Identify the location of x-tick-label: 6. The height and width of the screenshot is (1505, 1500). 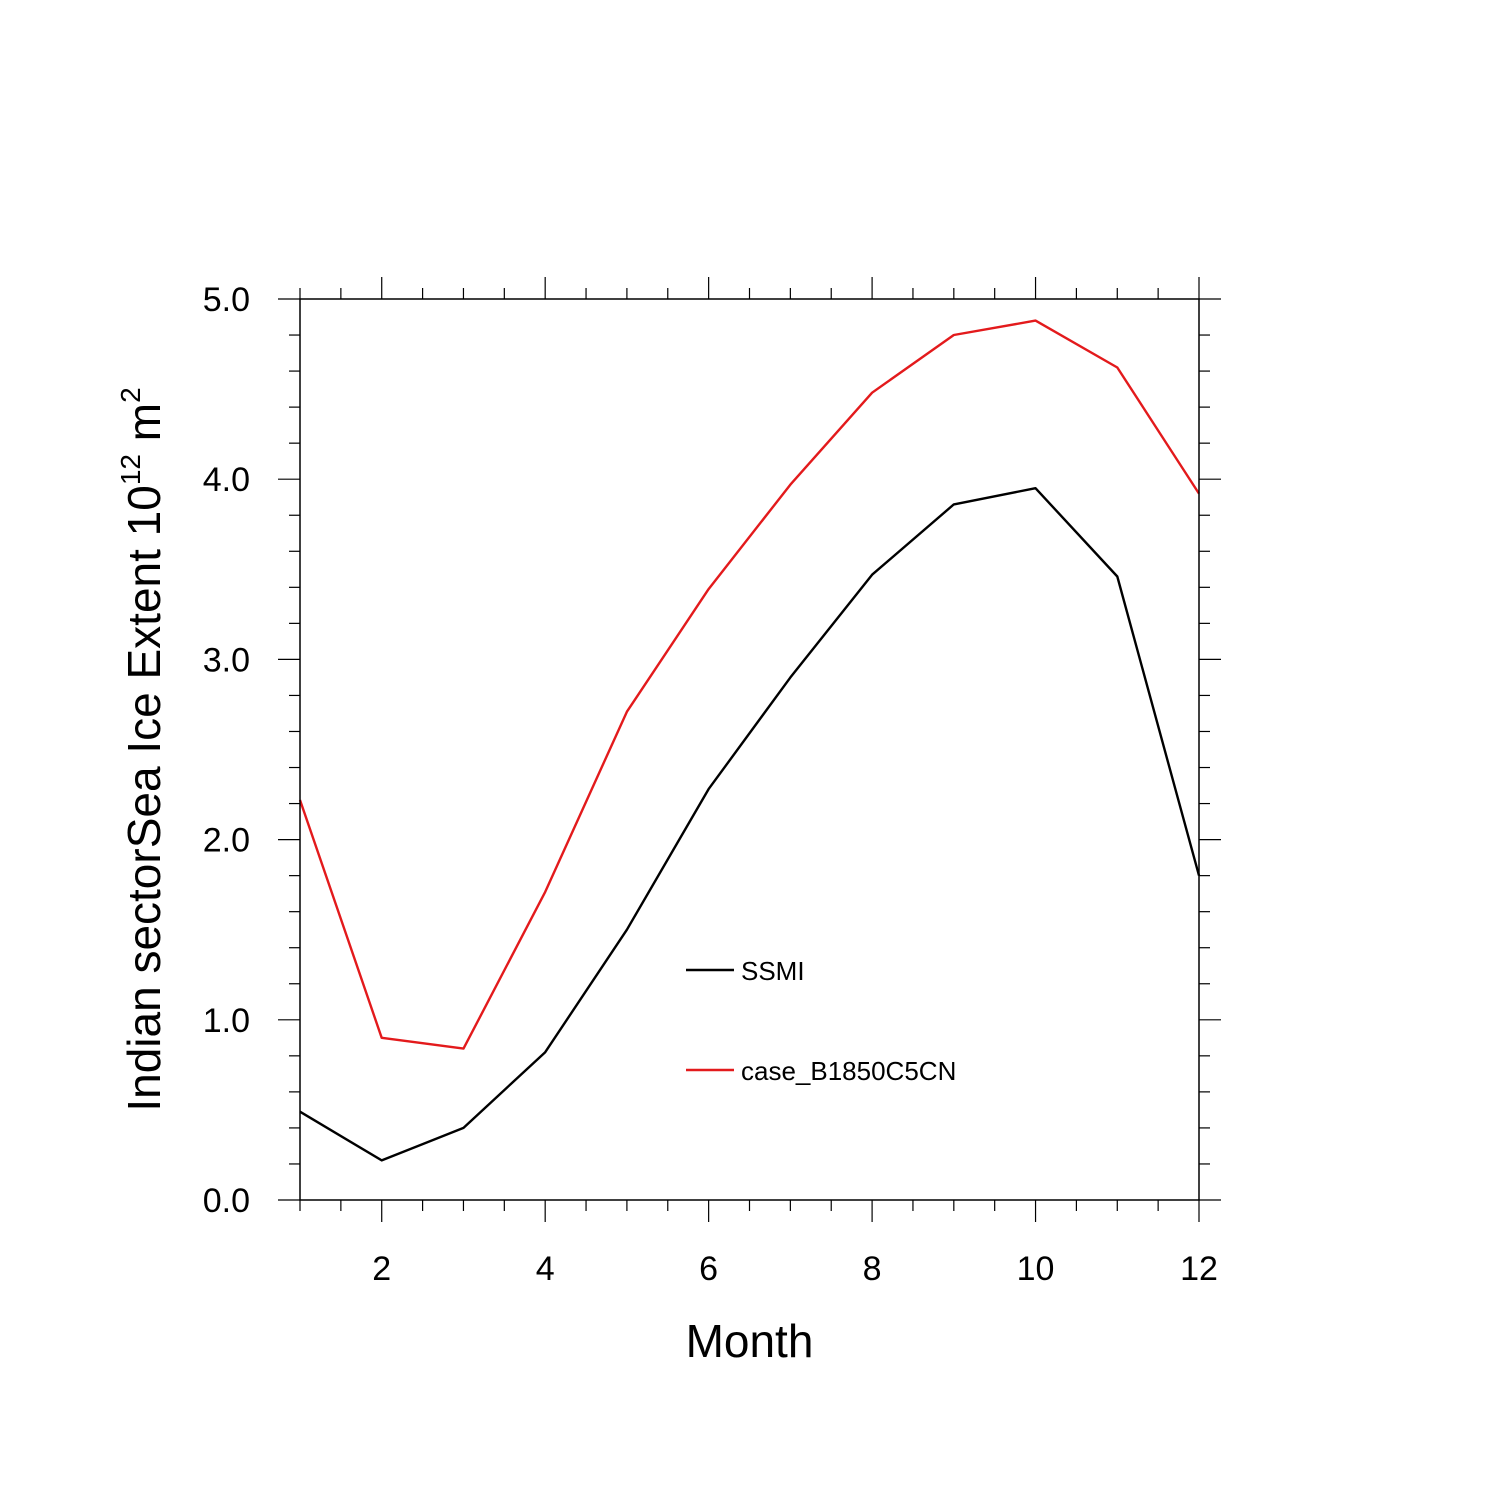
(708, 1269).